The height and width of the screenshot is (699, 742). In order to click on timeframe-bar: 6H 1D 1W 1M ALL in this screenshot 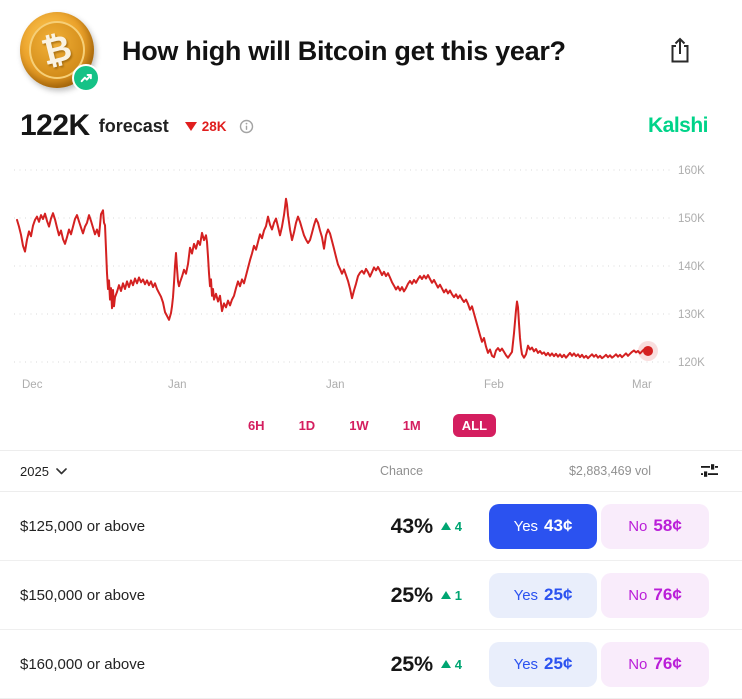, I will do `click(371, 425)`.